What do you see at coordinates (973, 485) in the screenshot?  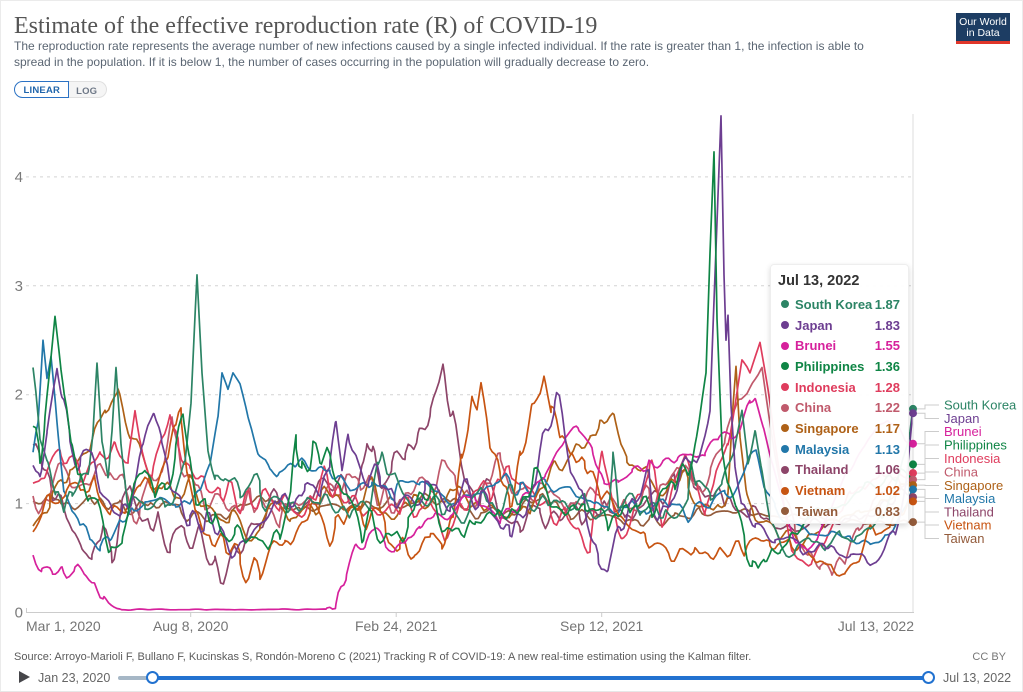 I see `svg-text: Singapore` at bounding box center [973, 485].